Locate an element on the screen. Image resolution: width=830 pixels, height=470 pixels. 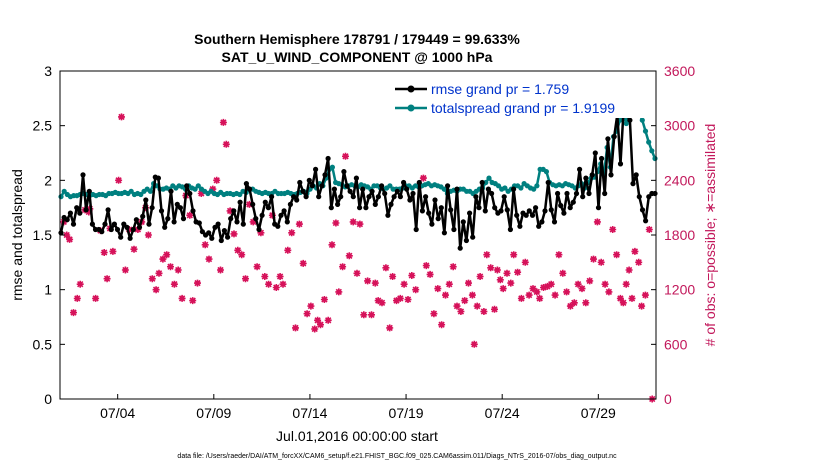
y-left-tick-label: 2 is located at coordinates (48, 180).